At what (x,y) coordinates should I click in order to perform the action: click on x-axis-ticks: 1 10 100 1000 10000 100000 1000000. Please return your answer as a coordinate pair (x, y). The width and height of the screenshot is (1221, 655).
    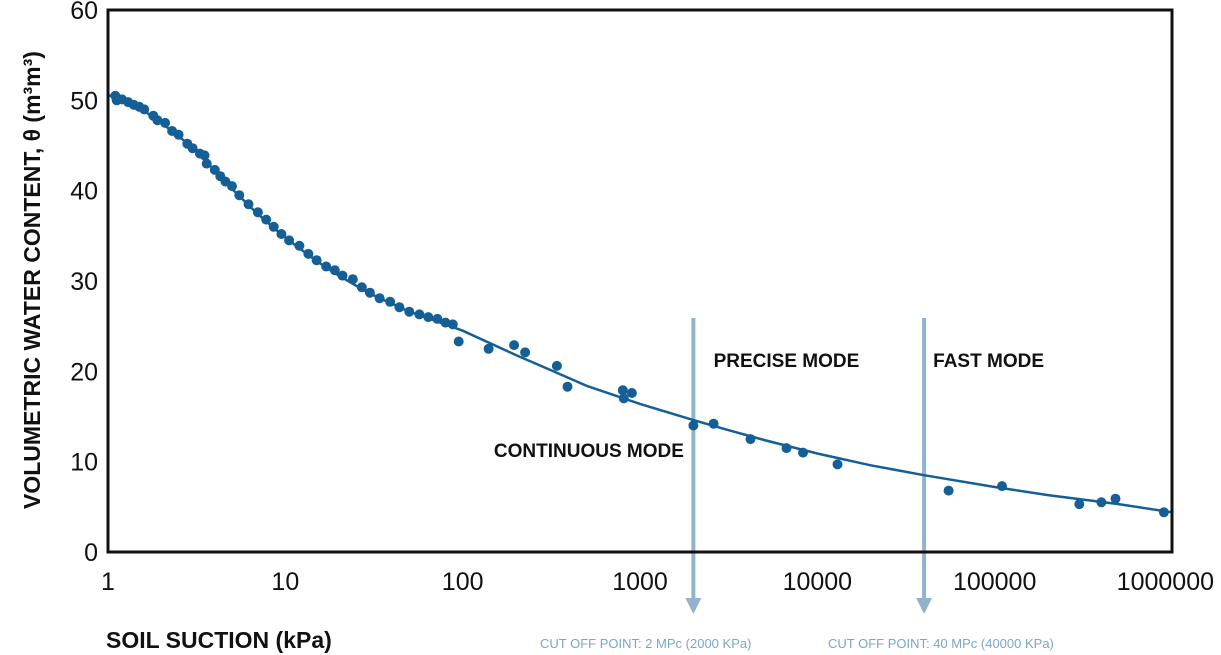
    Looking at the image, I should click on (657, 582).